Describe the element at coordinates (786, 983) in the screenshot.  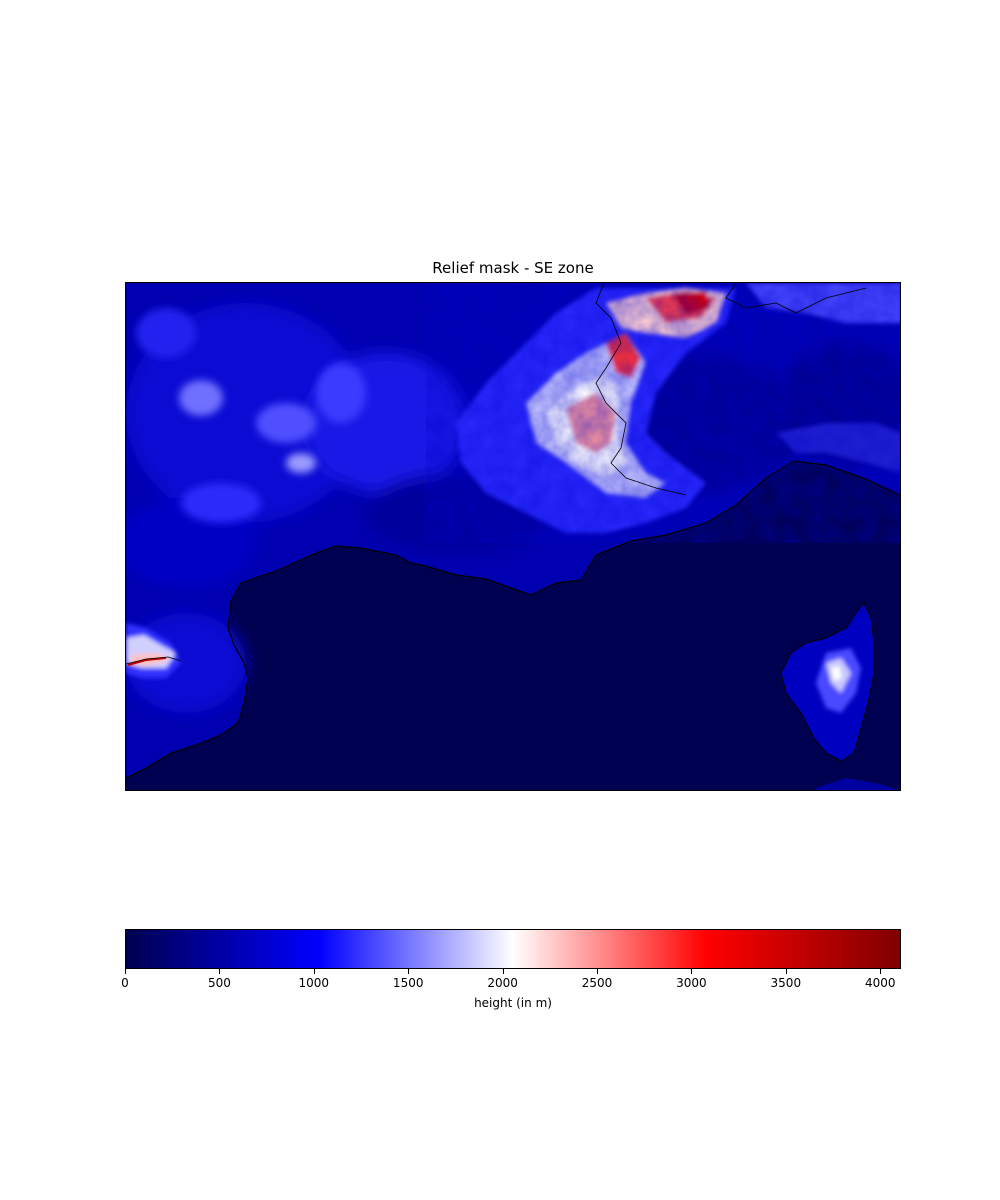
I see `colorbar-tick-label: 3500` at that location.